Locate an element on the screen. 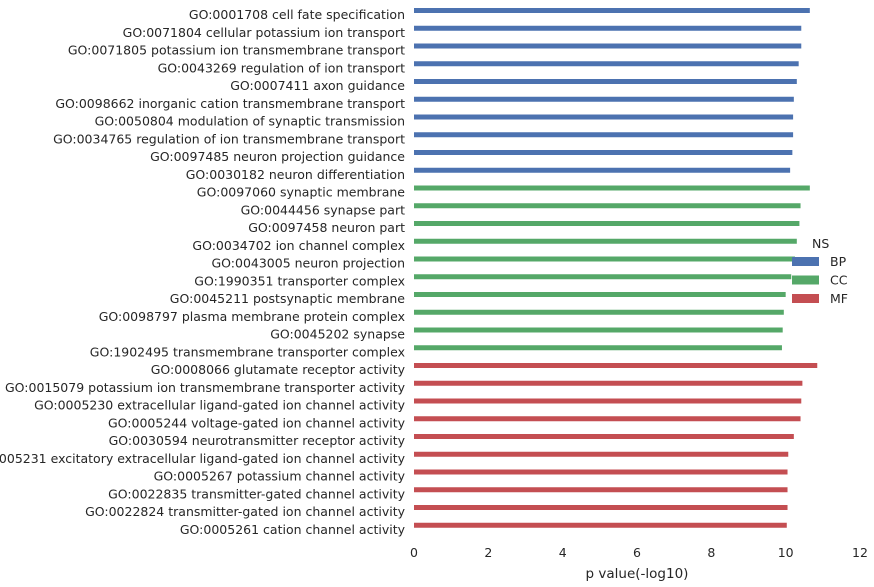 The height and width of the screenshot is (587, 874). category-label: GO:0097458 neuron part is located at coordinates (326, 227).